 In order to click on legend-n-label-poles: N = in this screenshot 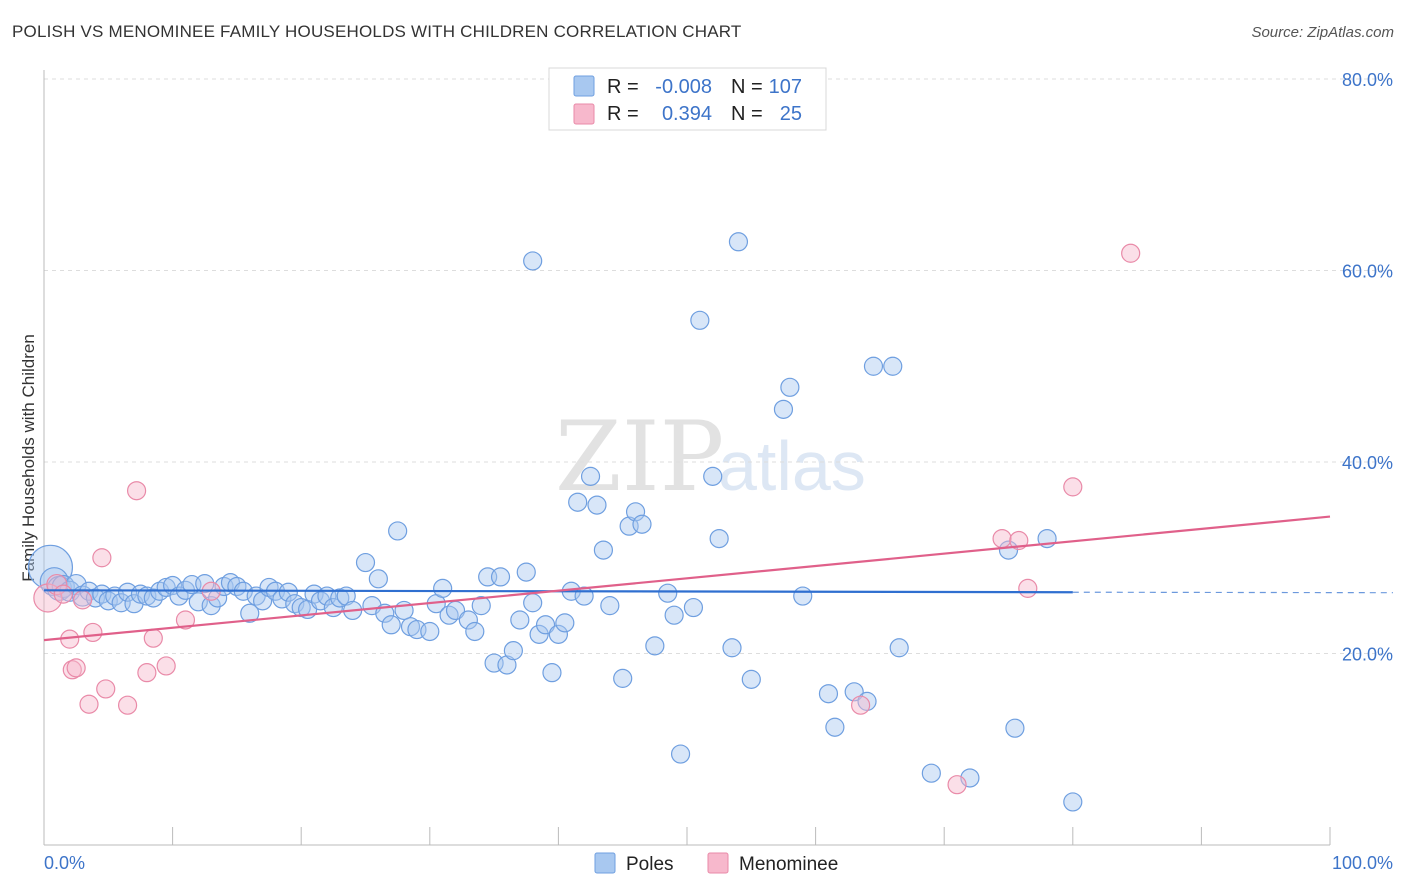, I will do `click(747, 87)`.